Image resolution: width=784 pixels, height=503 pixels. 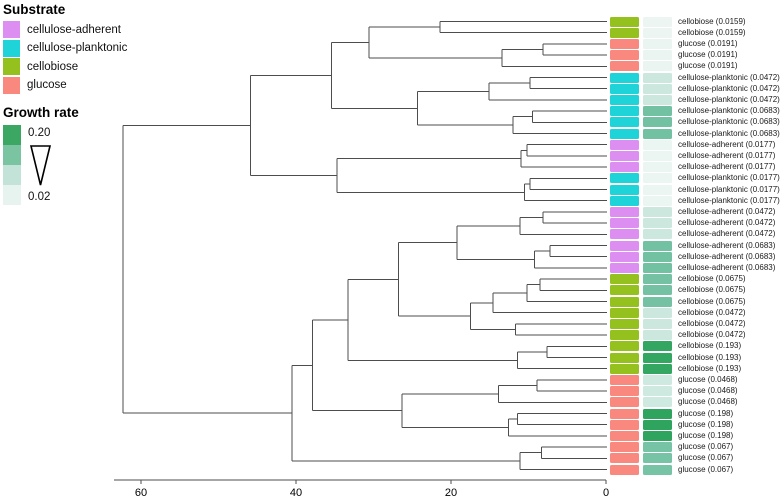 What do you see at coordinates (77, 48) in the screenshot?
I see `legend-item-label: cellulose-planktonic` at bounding box center [77, 48].